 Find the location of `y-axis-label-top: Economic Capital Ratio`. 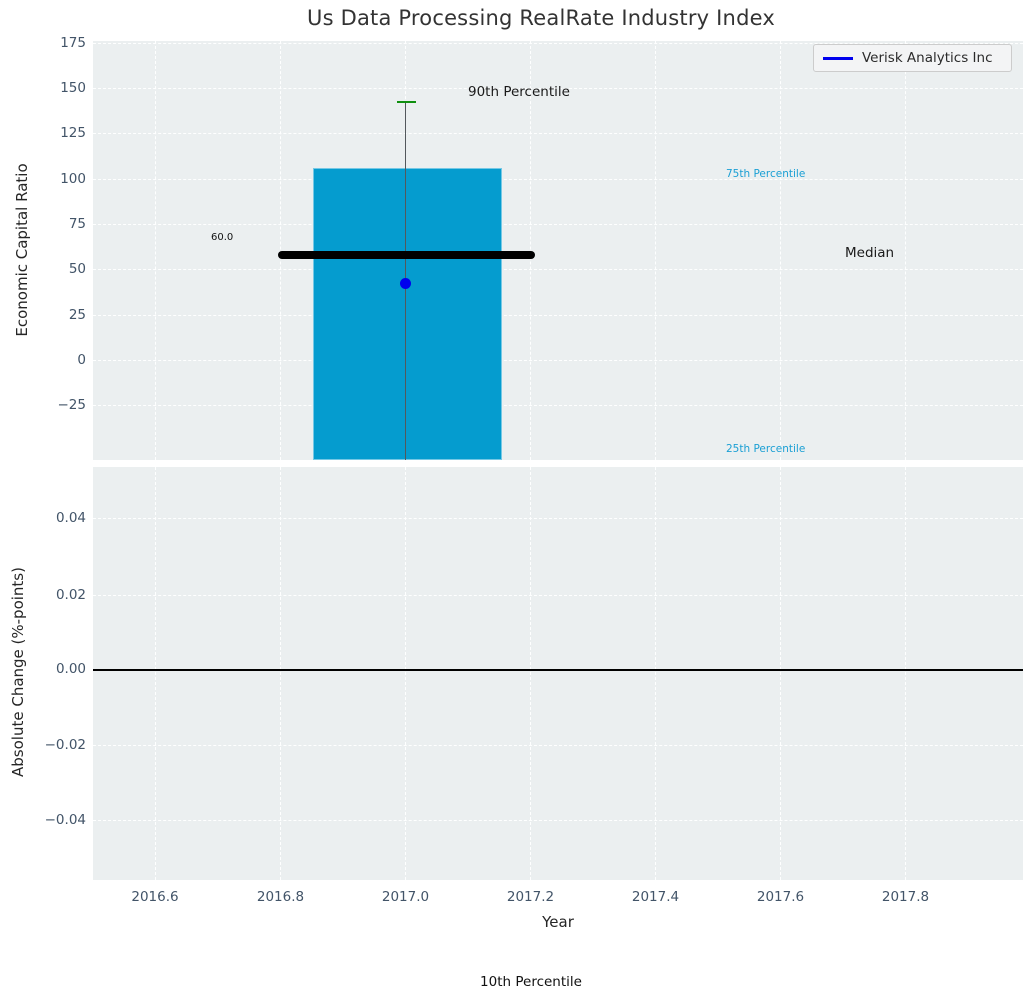

y-axis-label-top: Economic Capital Ratio is located at coordinates (22, 250).